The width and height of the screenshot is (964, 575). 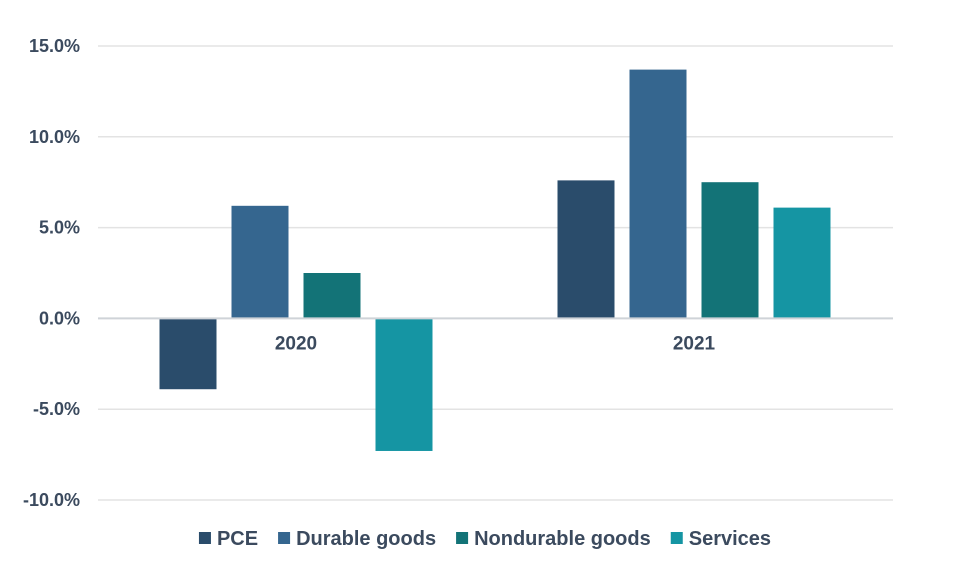 What do you see at coordinates (586, 249) in the screenshot?
I see `bar-pce-2021` at bounding box center [586, 249].